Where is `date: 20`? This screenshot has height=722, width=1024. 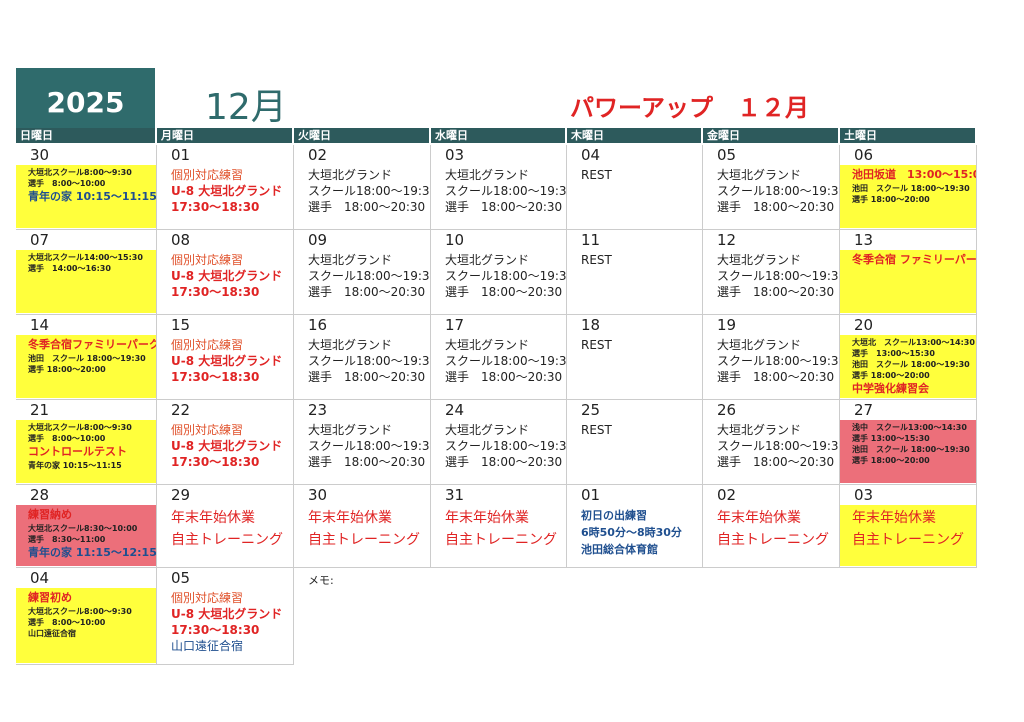 date: 20 is located at coordinates (864, 325).